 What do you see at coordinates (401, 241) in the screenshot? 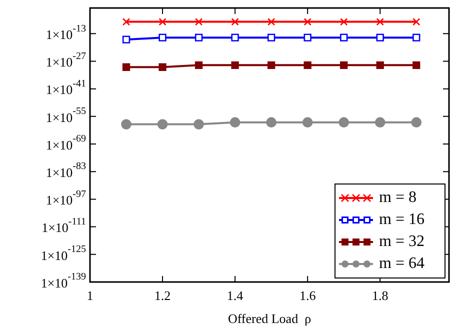
I see `legend-label: m = 32` at bounding box center [401, 241].